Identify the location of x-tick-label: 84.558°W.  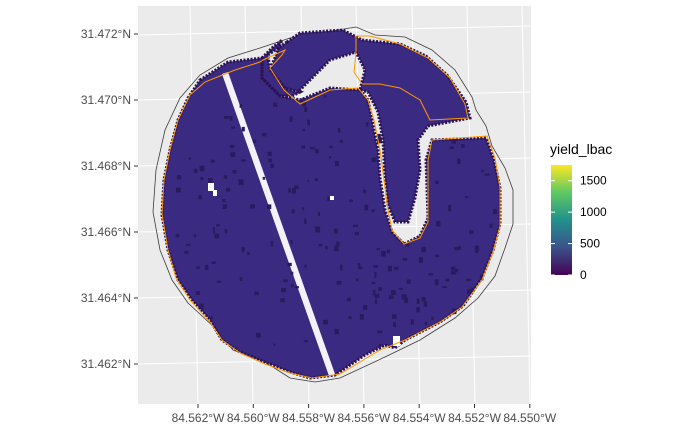
(309, 418).